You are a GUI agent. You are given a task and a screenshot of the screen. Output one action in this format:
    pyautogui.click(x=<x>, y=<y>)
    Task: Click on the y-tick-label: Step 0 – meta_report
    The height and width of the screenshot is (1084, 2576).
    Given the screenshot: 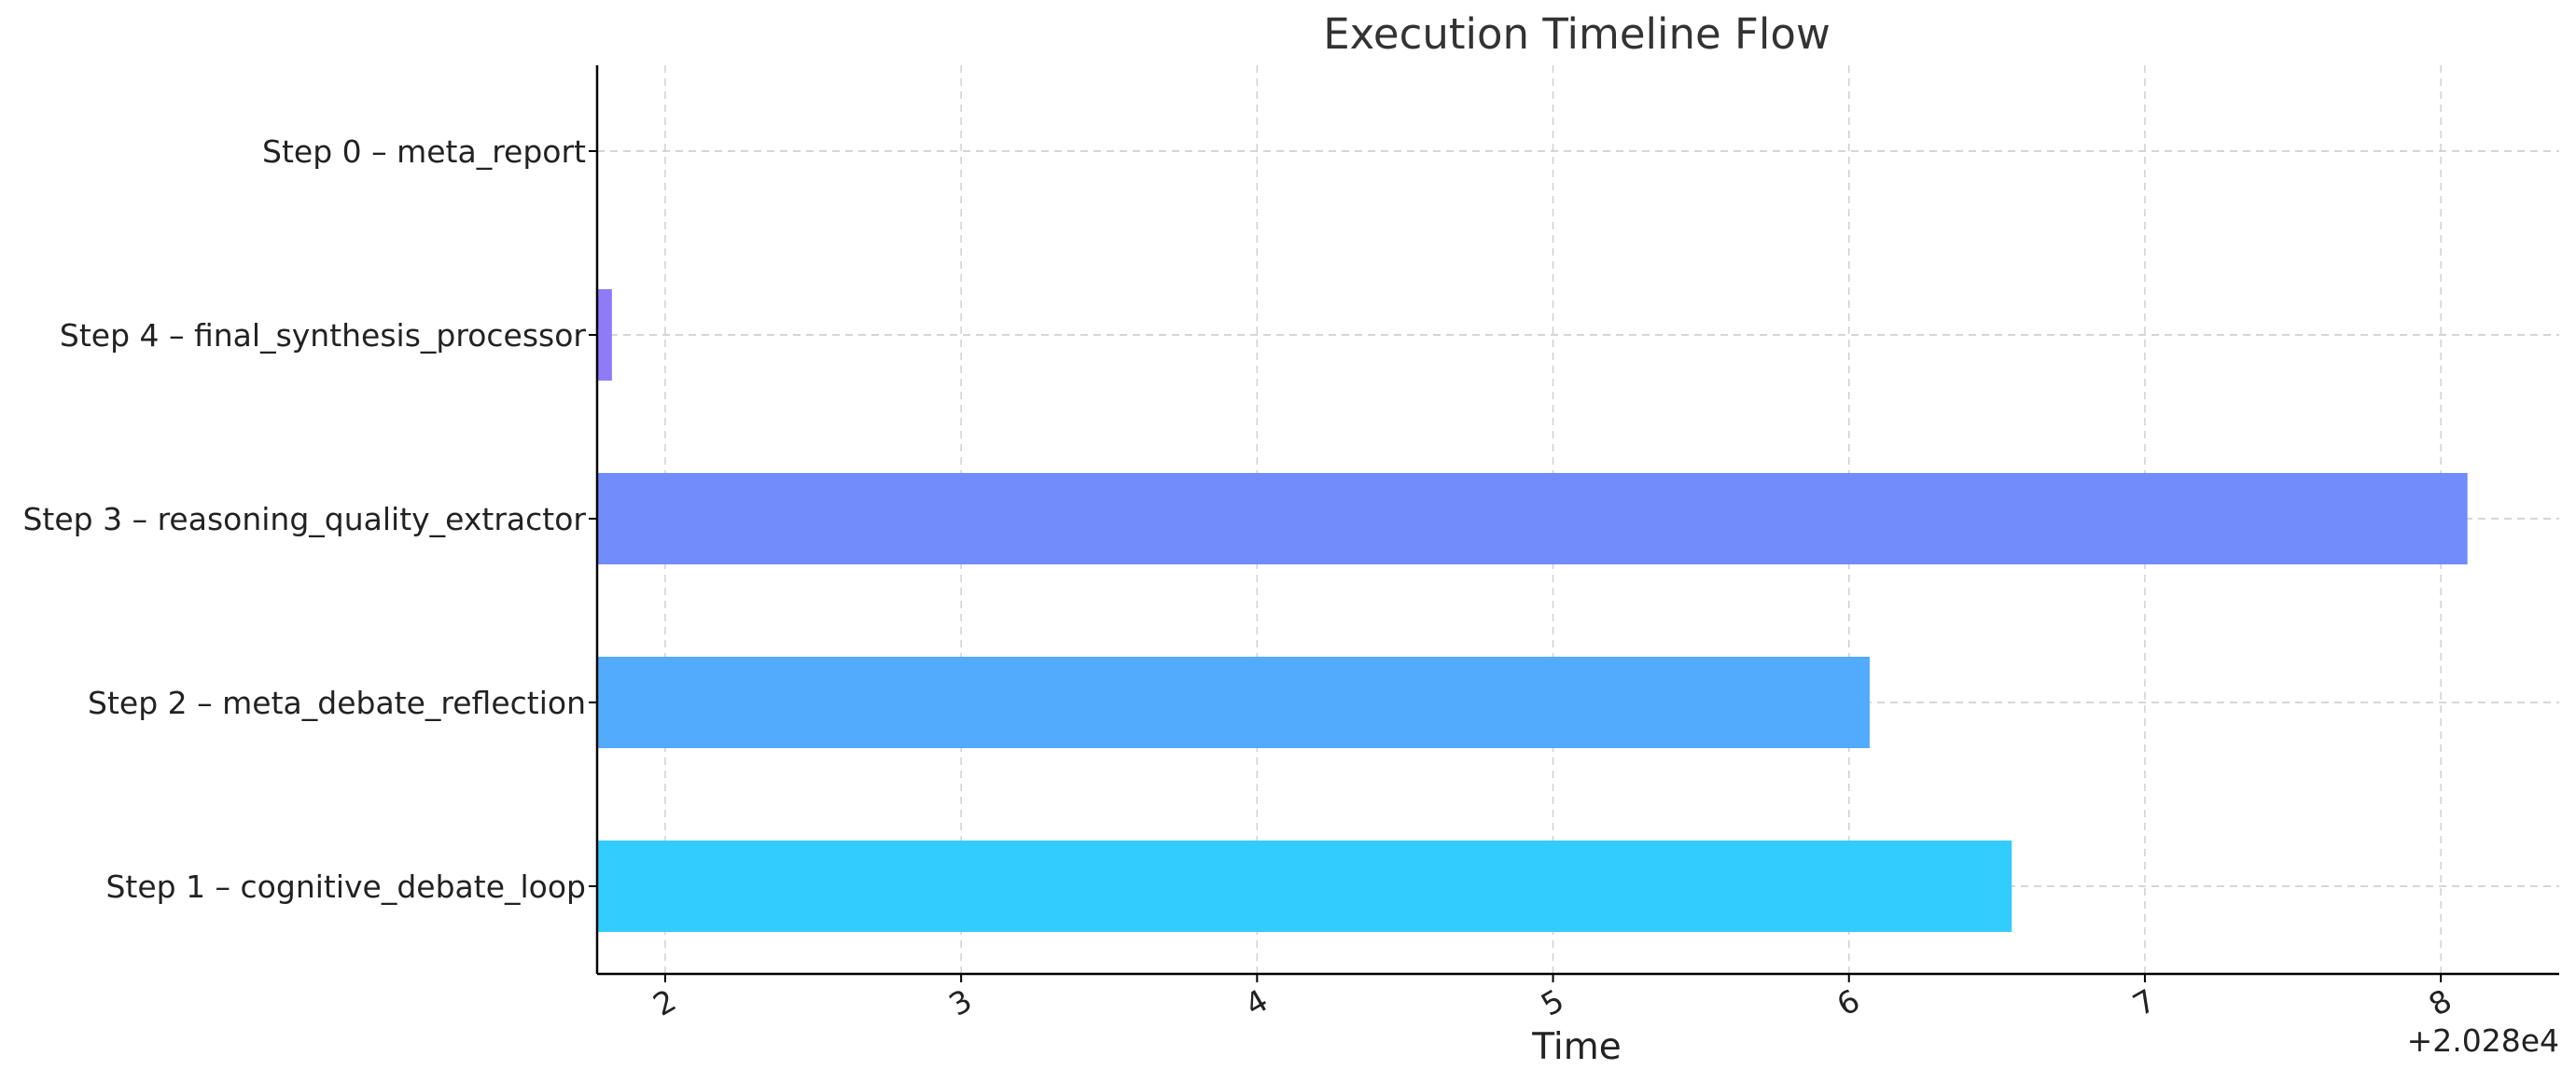 What is the action you would take?
    pyautogui.click(x=424, y=151)
    